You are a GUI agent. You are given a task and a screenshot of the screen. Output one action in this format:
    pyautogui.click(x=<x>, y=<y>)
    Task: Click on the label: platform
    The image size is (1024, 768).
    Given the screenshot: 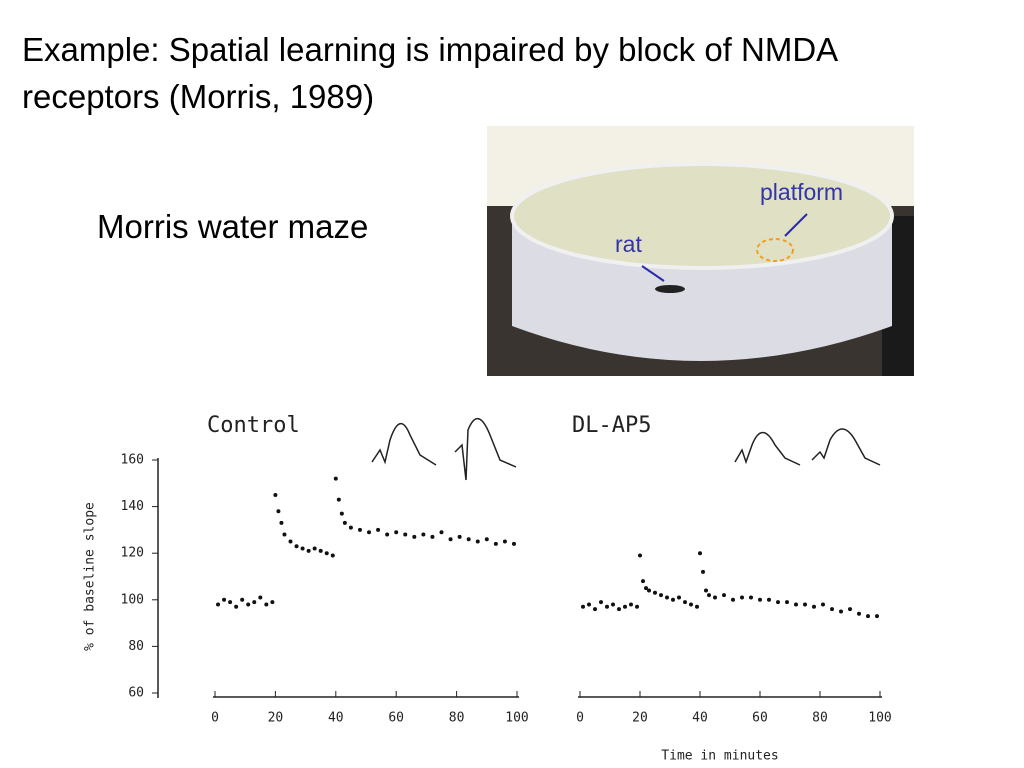 What is the action you would take?
    pyautogui.click(x=801, y=192)
    